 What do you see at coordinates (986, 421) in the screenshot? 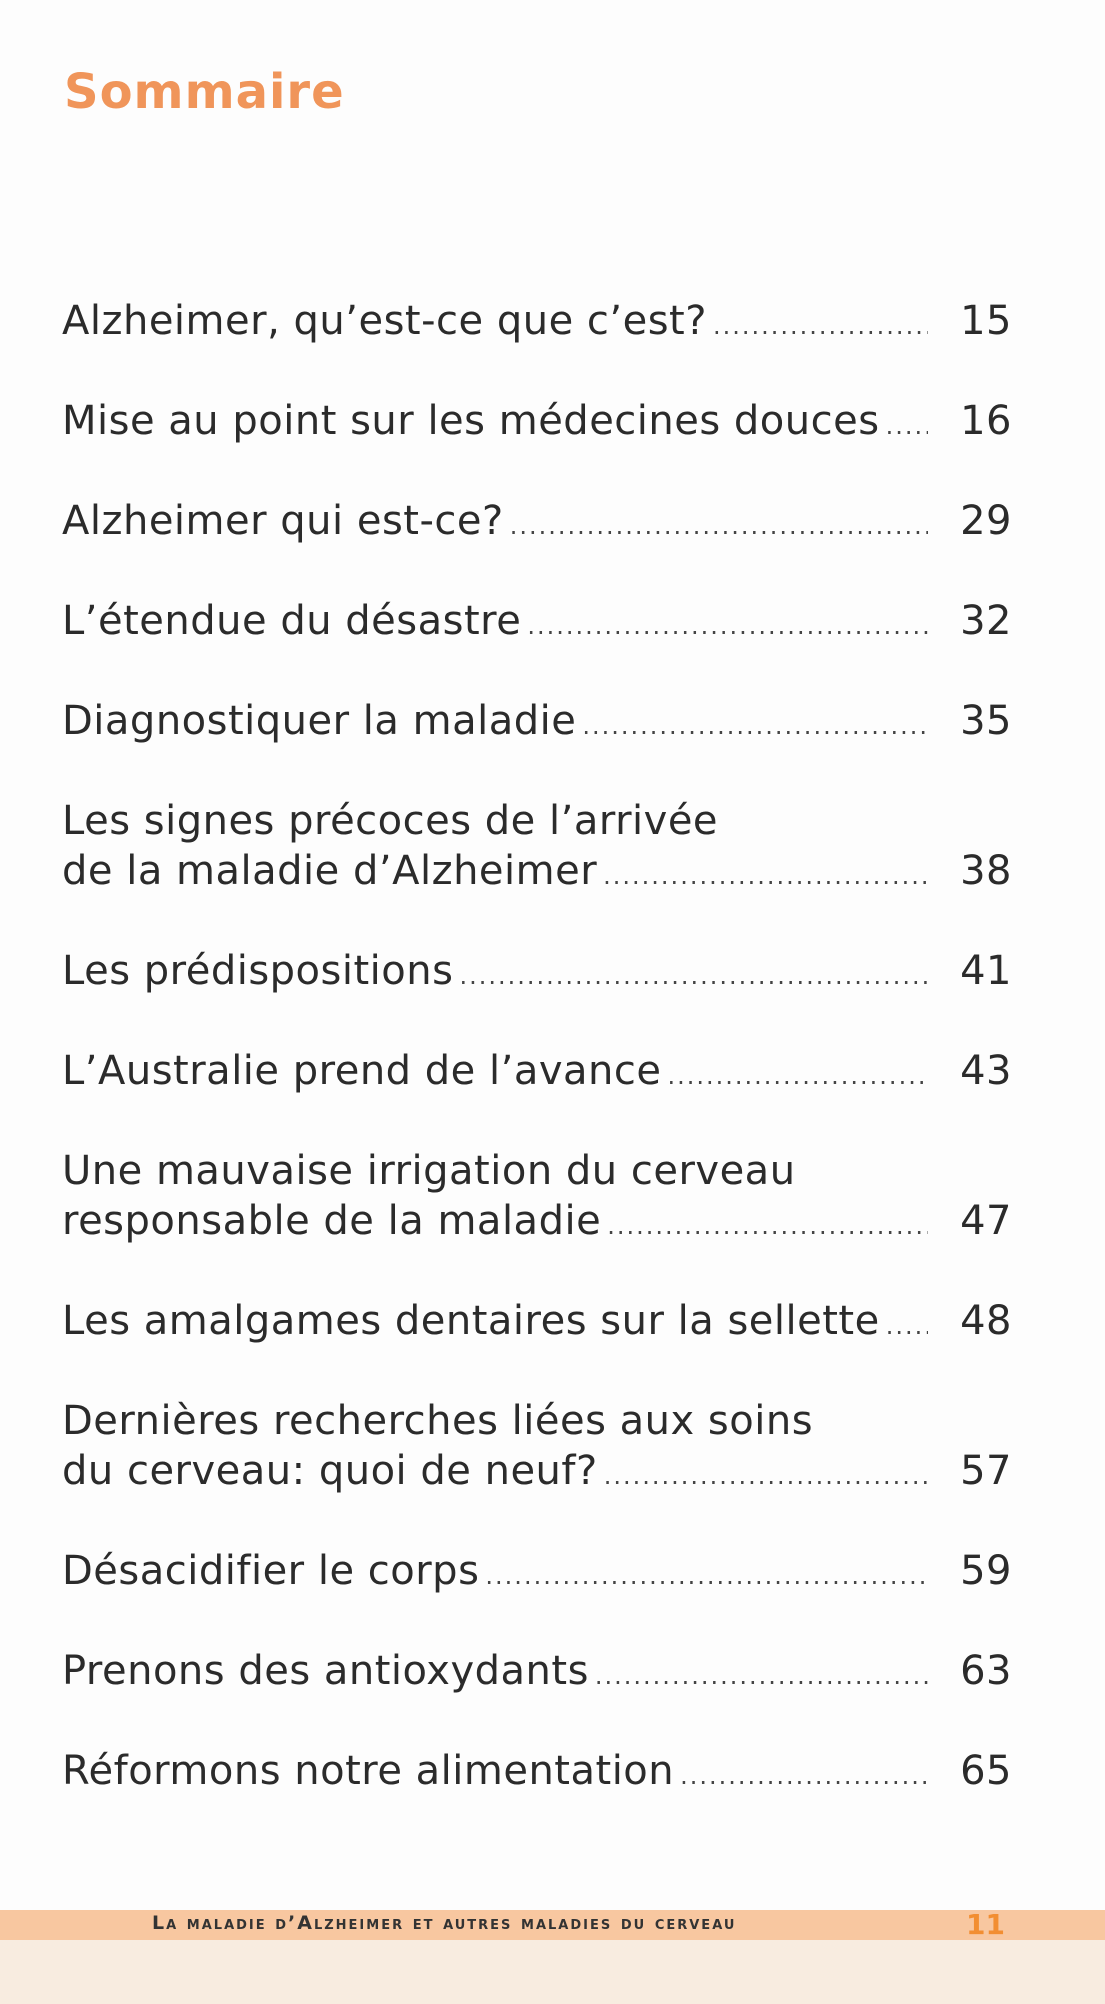
I see `toc-entry-page: 16` at bounding box center [986, 421].